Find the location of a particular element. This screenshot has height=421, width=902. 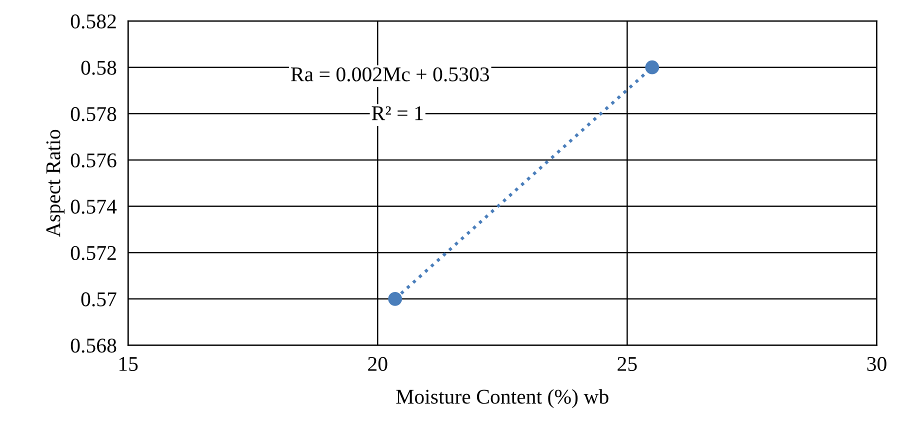

y-tick-label: 0.568 is located at coordinates (93, 345).